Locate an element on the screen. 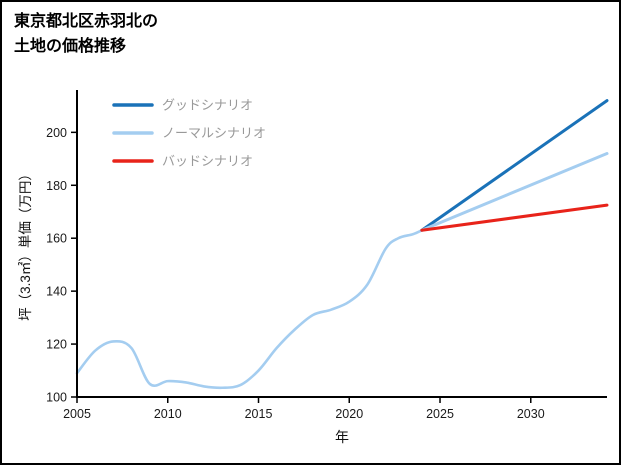 The image size is (621, 465). legend-item-good: グッドシナリオ is located at coordinates (182, 105).